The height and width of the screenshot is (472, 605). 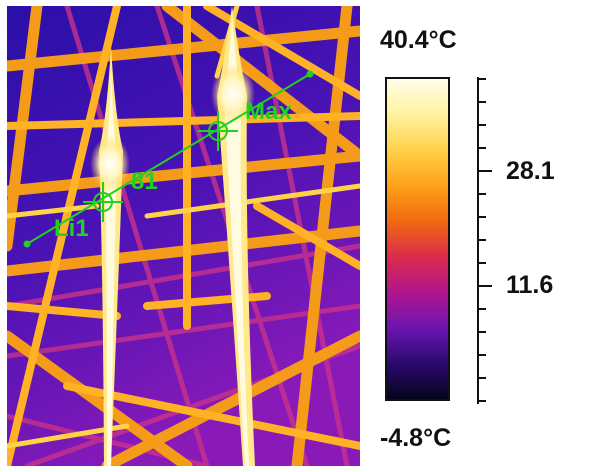 What do you see at coordinates (418, 40) in the screenshot?
I see `scale-max-label: 40.4°C` at bounding box center [418, 40].